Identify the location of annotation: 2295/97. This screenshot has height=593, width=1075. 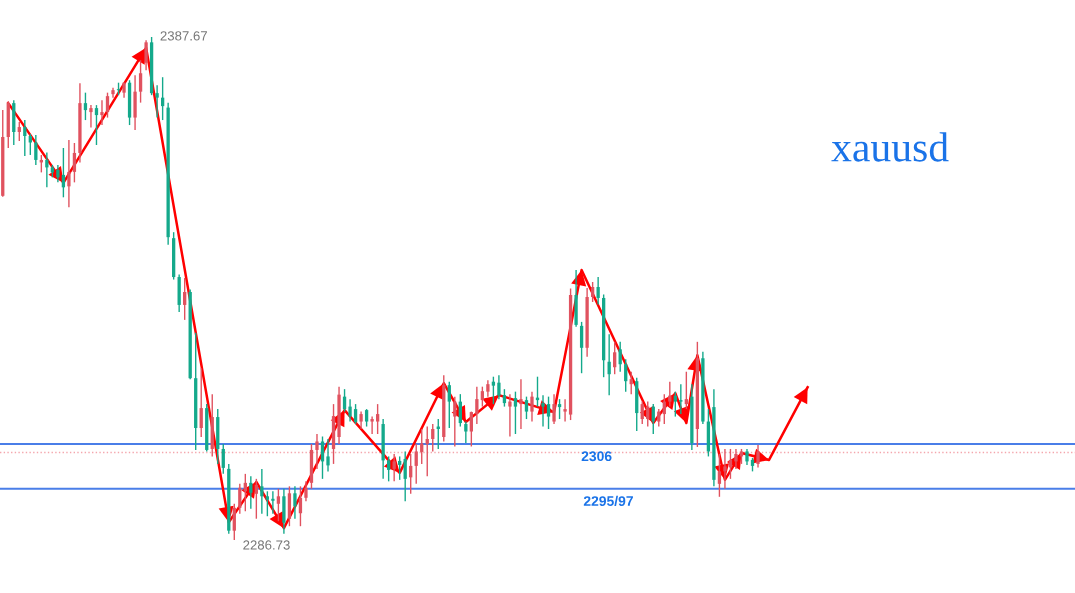
(608, 501).